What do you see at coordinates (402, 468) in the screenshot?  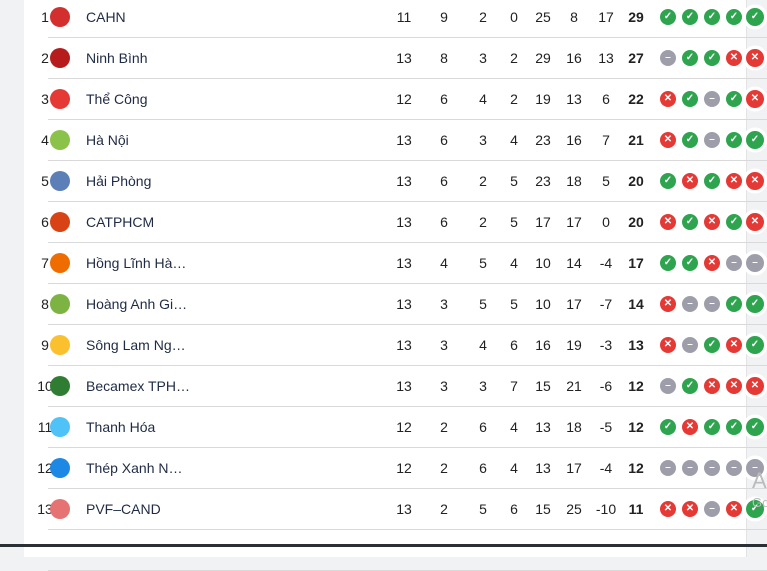 I see `table-row: 12 Thép Xanh N… 12 2 6 4 13 17 -4 12– – – – –` at bounding box center [402, 468].